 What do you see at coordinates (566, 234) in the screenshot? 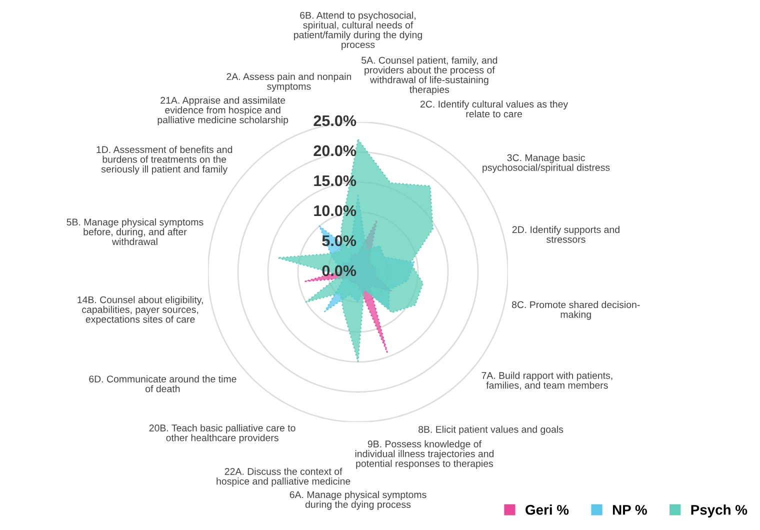
I see `spoke-label: 2D. Identify supports and stressors` at bounding box center [566, 234].